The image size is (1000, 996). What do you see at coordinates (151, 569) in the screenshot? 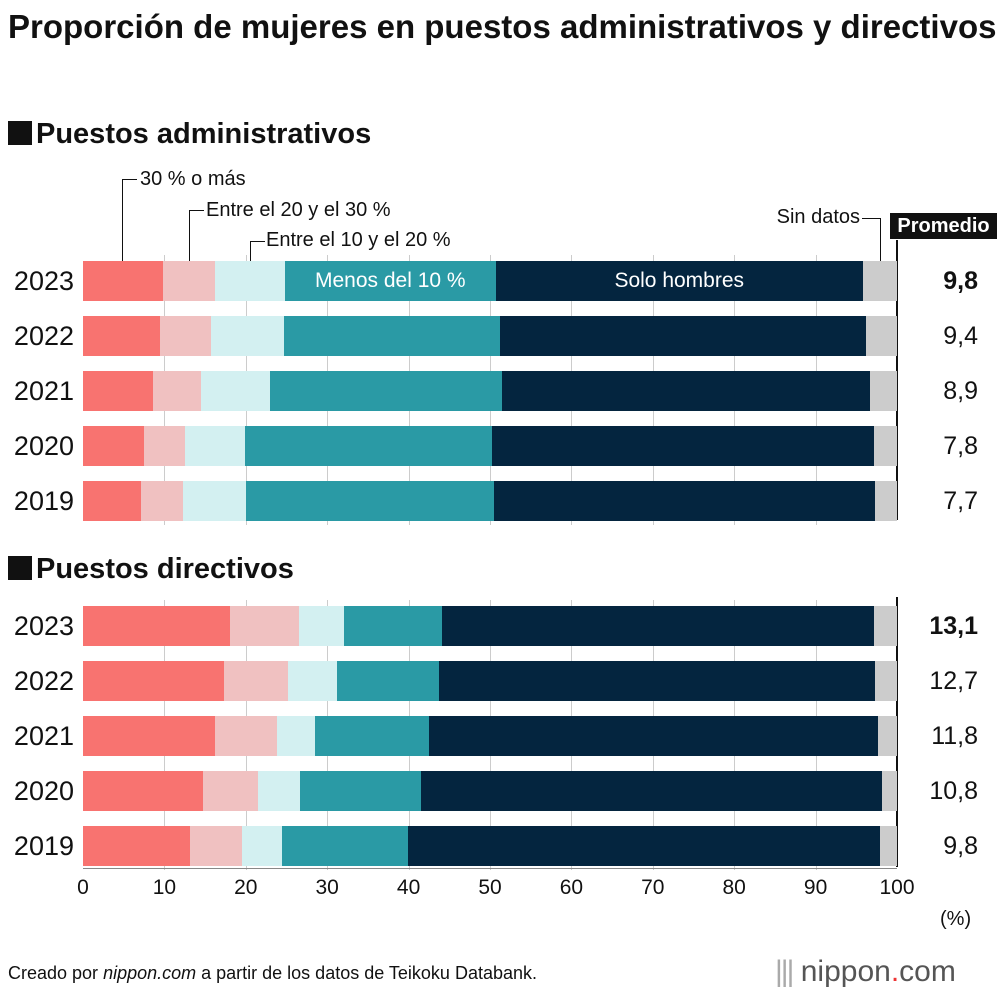
I see `section-title-directivos: Puestos directivos` at bounding box center [151, 569].